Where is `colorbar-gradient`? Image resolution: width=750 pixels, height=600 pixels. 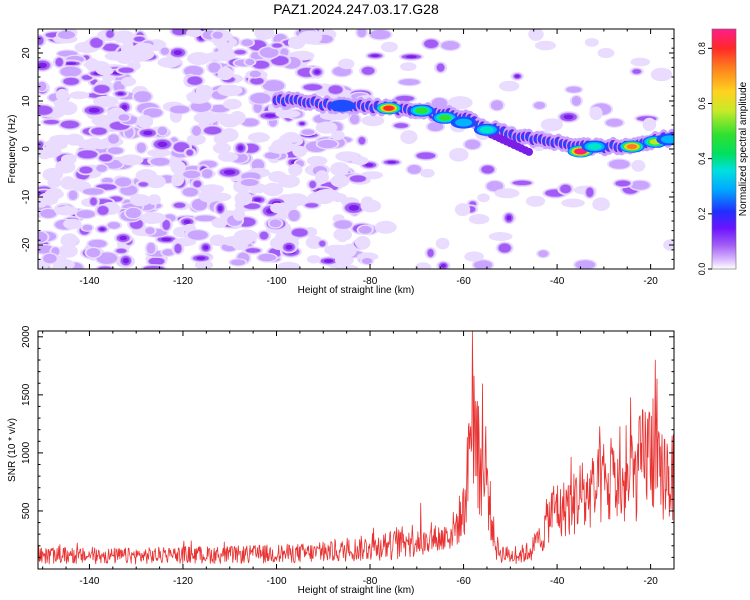
colorbar-gradient is located at coordinates (724, 149).